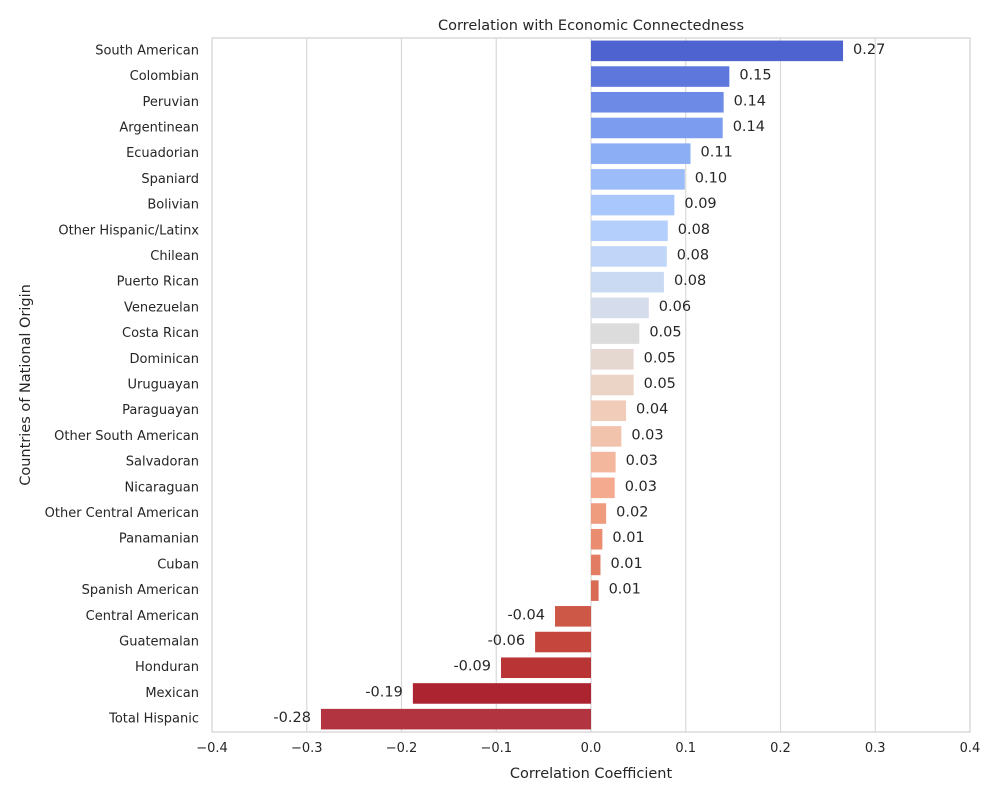 The height and width of the screenshot is (800, 1000). What do you see at coordinates (716, 153) in the screenshot?
I see `value-label: 0.11` at bounding box center [716, 153].